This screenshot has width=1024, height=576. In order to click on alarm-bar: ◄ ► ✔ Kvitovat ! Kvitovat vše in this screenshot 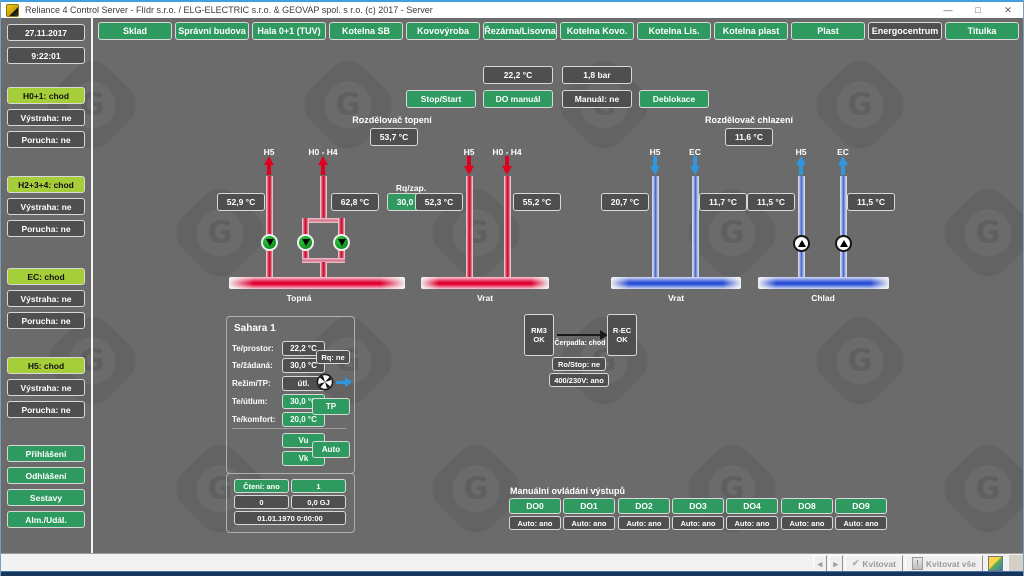, I will do `click(512, 563)`.